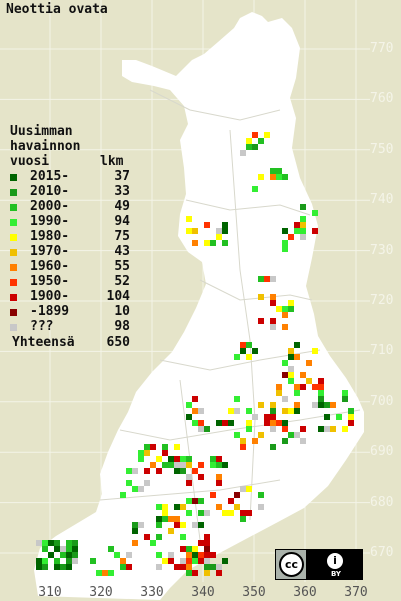 Image resolution: width=401 pixels, height=601 pixels. Describe the element at coordinates (122, 251) in the screenshot. I see `legend-item-count: 43` at that location.